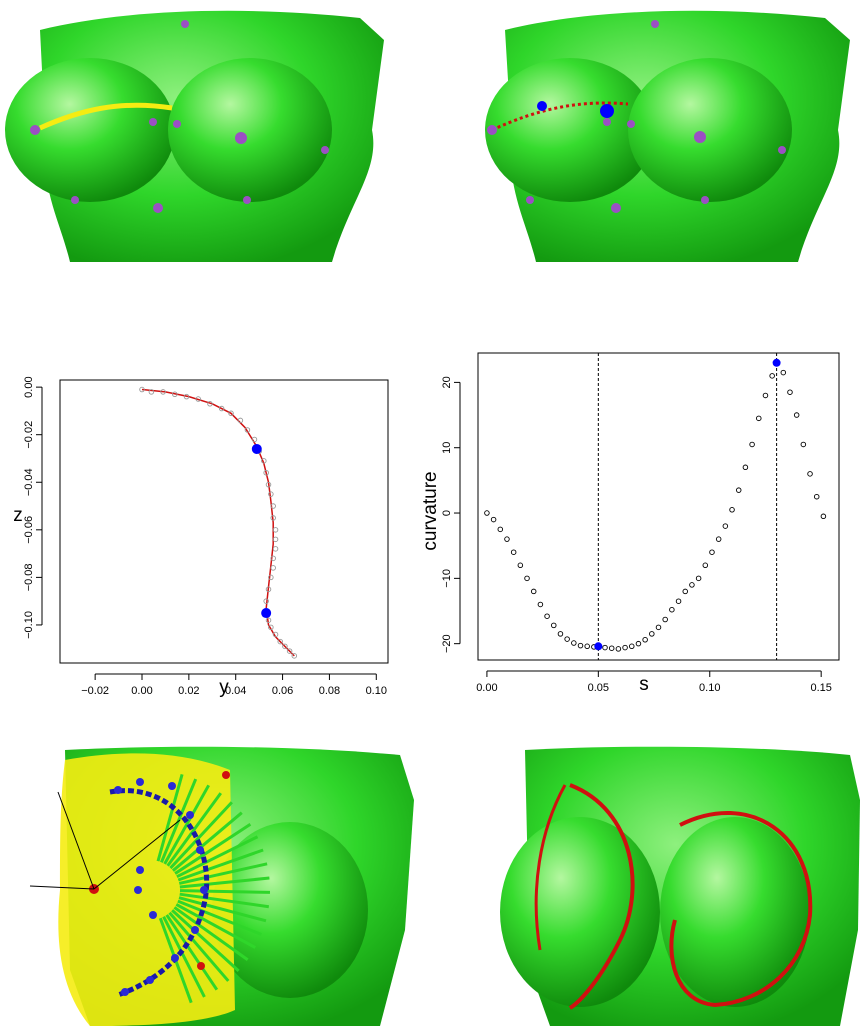 The image size is (860, 1026). What do you see at coordinates (29, 482) in the screenshot?
I see `y-tick-label: −0.04` at bounding box center [29, 482].